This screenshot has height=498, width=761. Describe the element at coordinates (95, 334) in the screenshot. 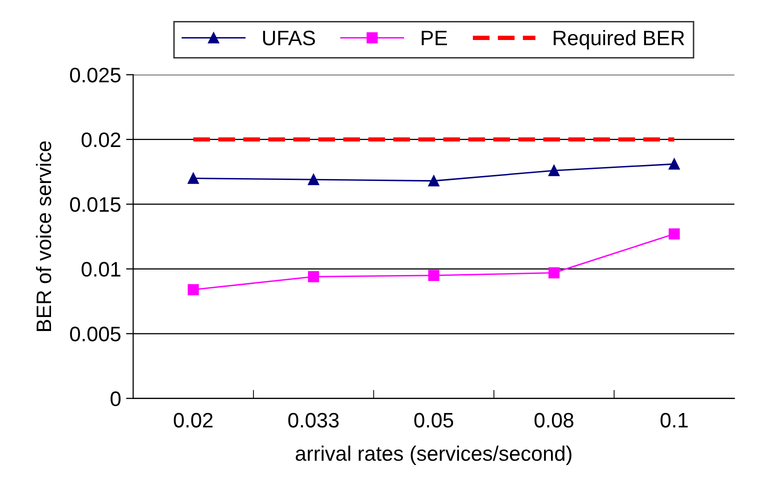

I see `y-tick-label: 0.005` at that location.